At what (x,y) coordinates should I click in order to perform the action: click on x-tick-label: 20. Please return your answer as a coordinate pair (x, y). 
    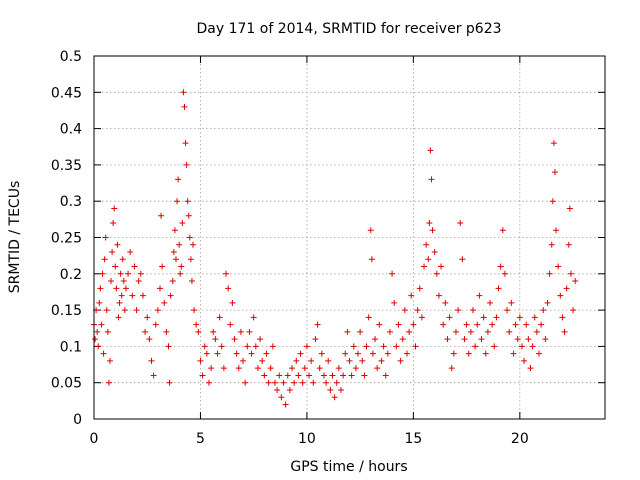
    Looking at the image, I should click on (520, 439).